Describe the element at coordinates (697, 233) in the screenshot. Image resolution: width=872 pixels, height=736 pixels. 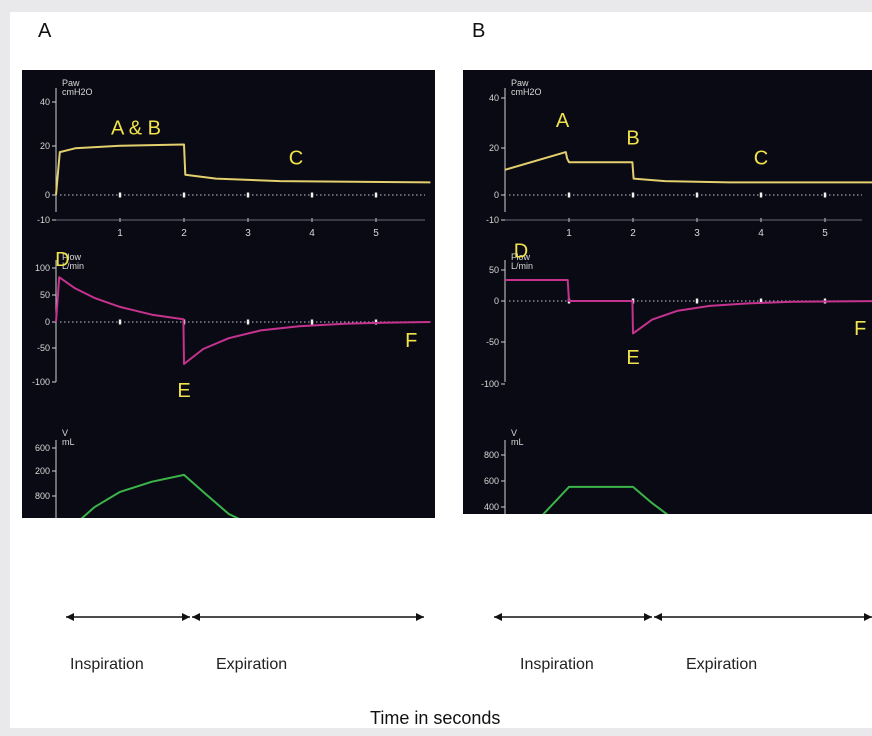
I see `panel-b-x-tick-label: 3` at that location.